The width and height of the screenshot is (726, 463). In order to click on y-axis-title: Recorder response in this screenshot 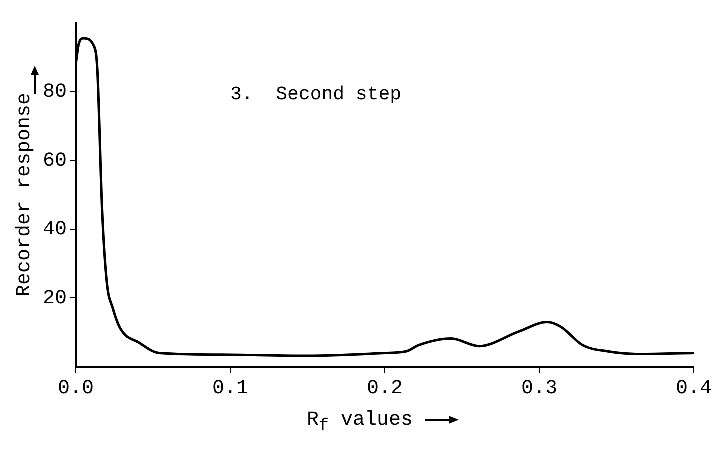, I will do `click(24, 195)`.